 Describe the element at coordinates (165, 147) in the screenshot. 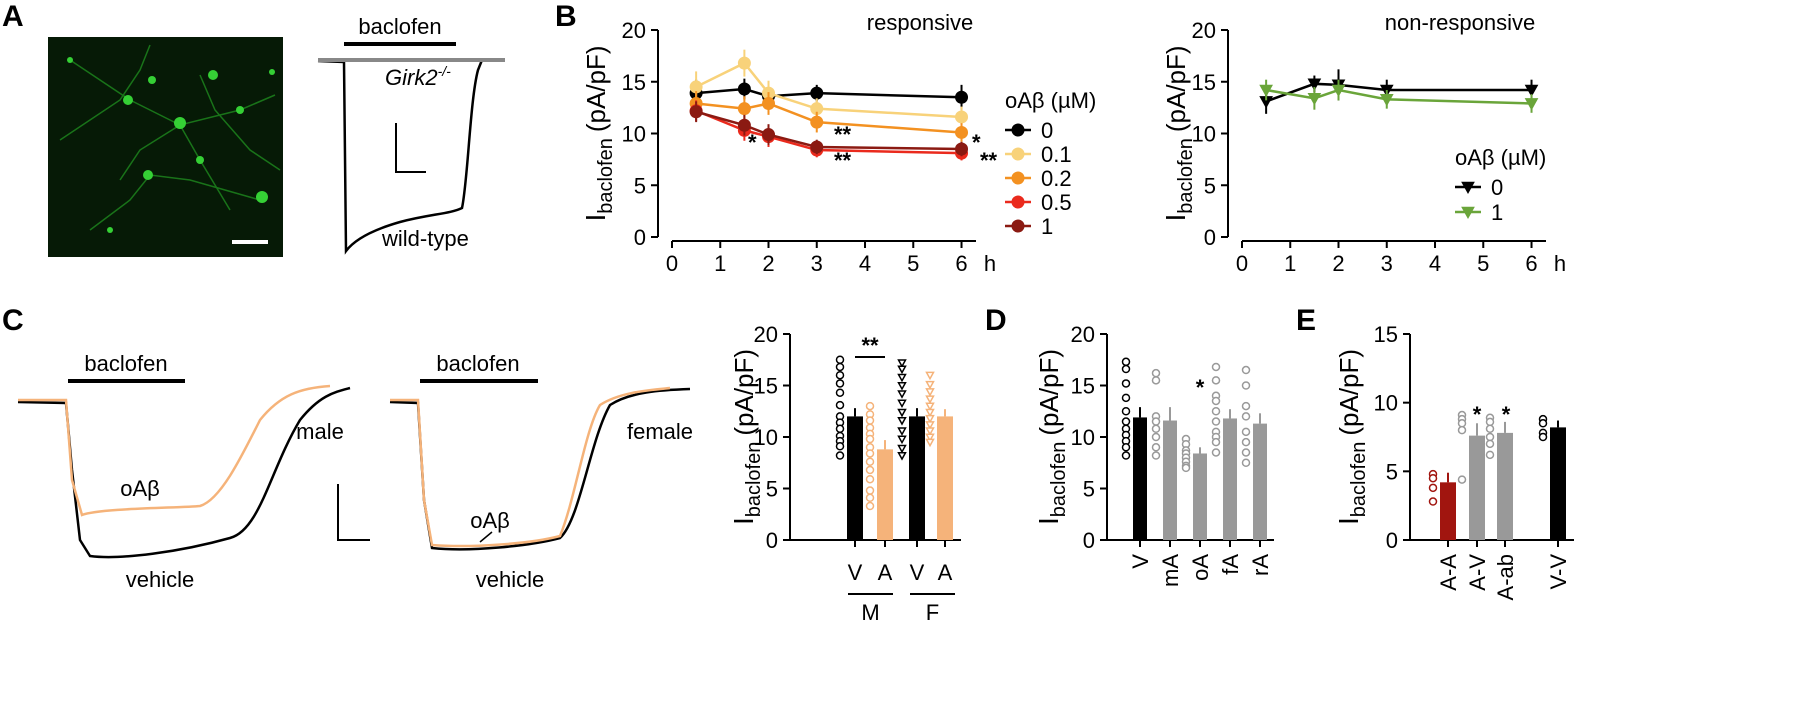

I see `micrograph` at that location.